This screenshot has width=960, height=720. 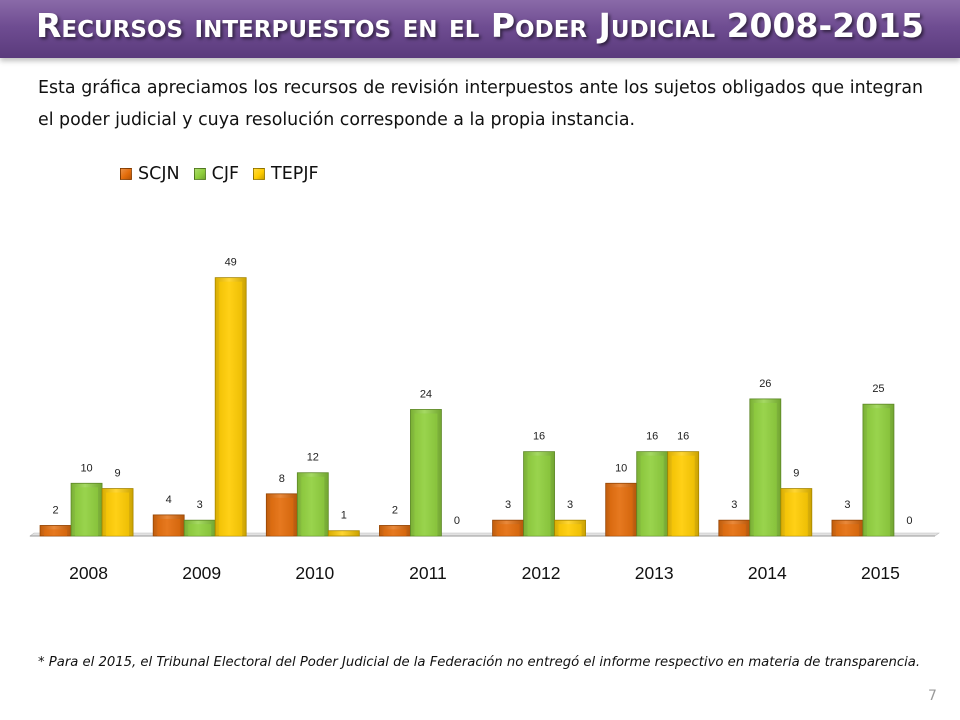 What do you see at coordinates (314, 573) in the screenshot?
I see `x-tick-label-2010: 2010` at bounding box center [314, 573].